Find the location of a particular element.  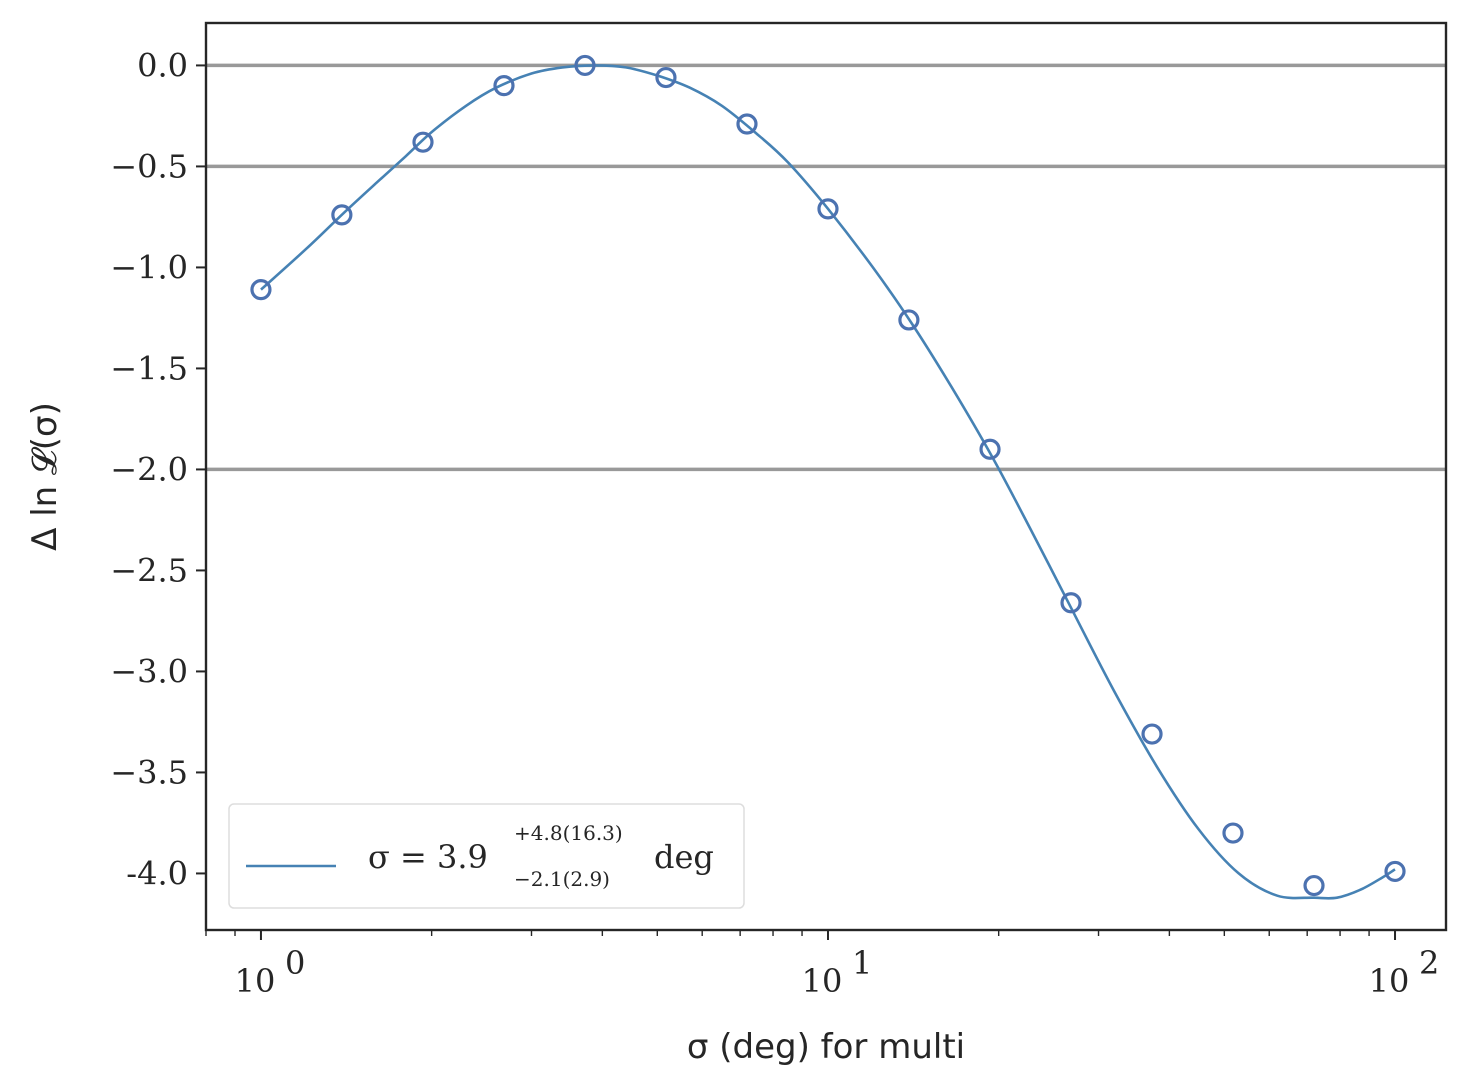

y-axis-label: Δ ln 𝓛(σ) is located at coordinates (45, 476).